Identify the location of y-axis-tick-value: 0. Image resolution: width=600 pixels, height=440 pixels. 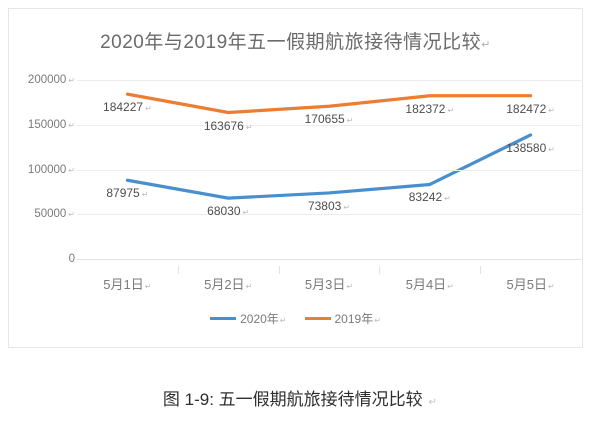
(71, 259).